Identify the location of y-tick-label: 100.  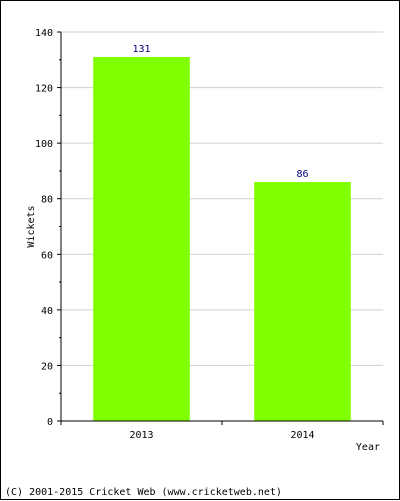
(44, 144).